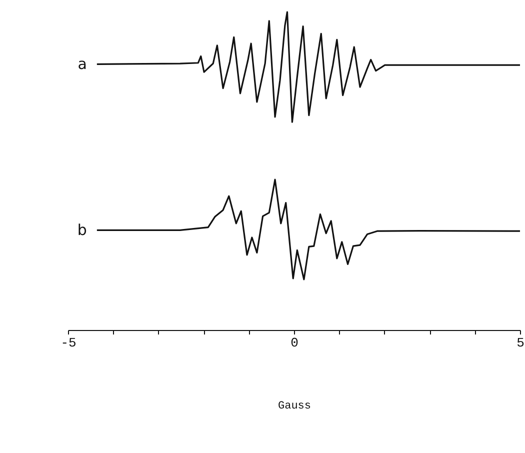  I want to click on x-tick-label: -5, so click(68, 343).